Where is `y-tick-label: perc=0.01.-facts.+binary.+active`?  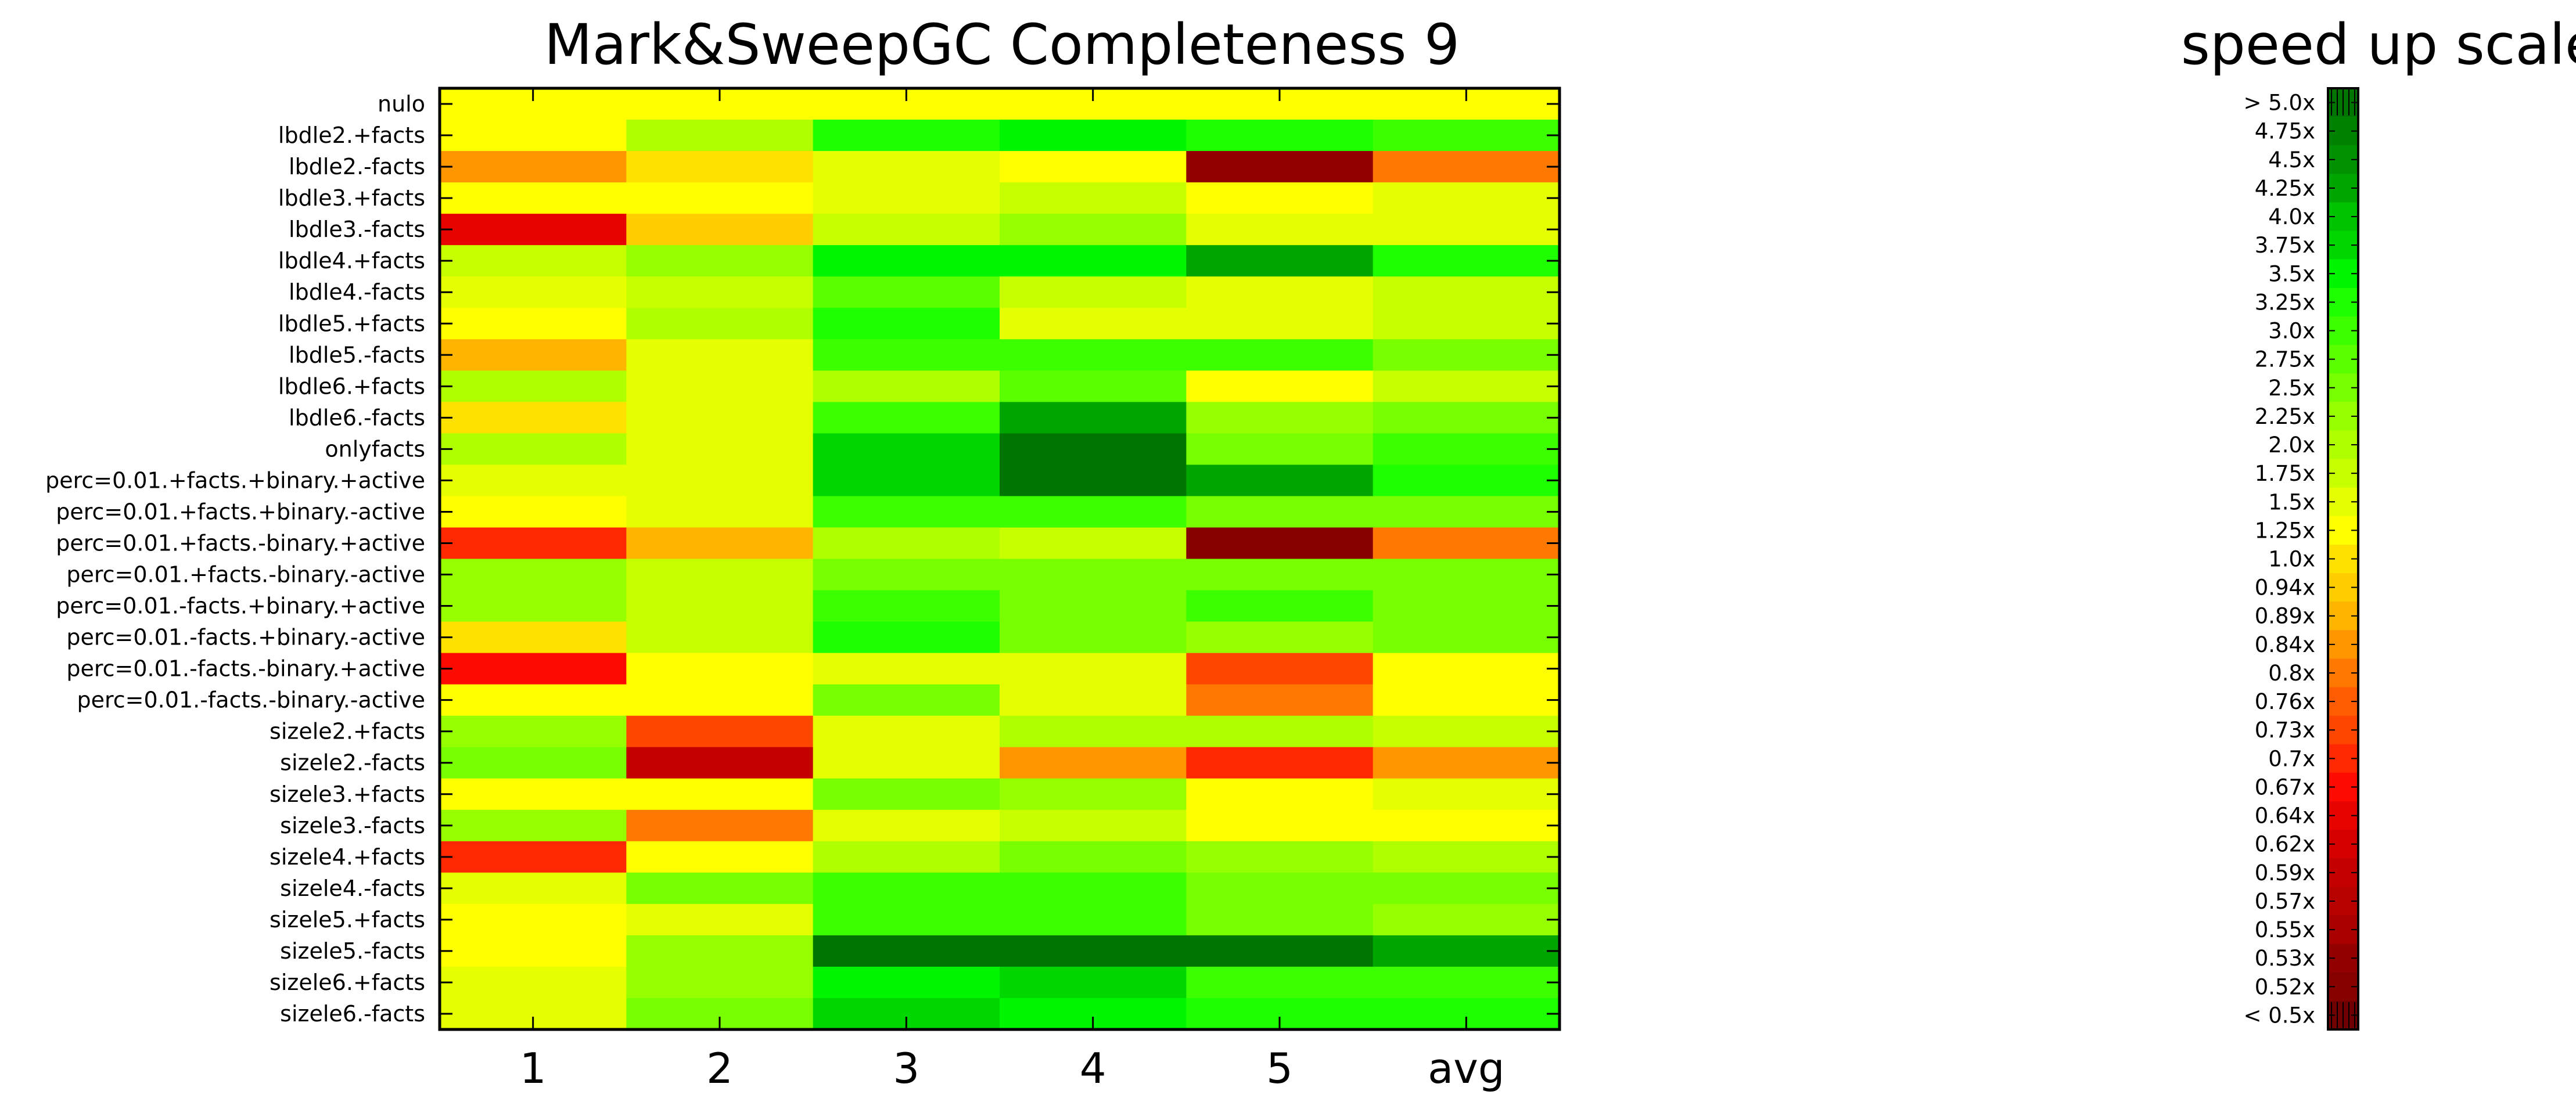
y-tick-label: perc=0.01.-facts.+binary.+active is located at coordinates (241, 606).